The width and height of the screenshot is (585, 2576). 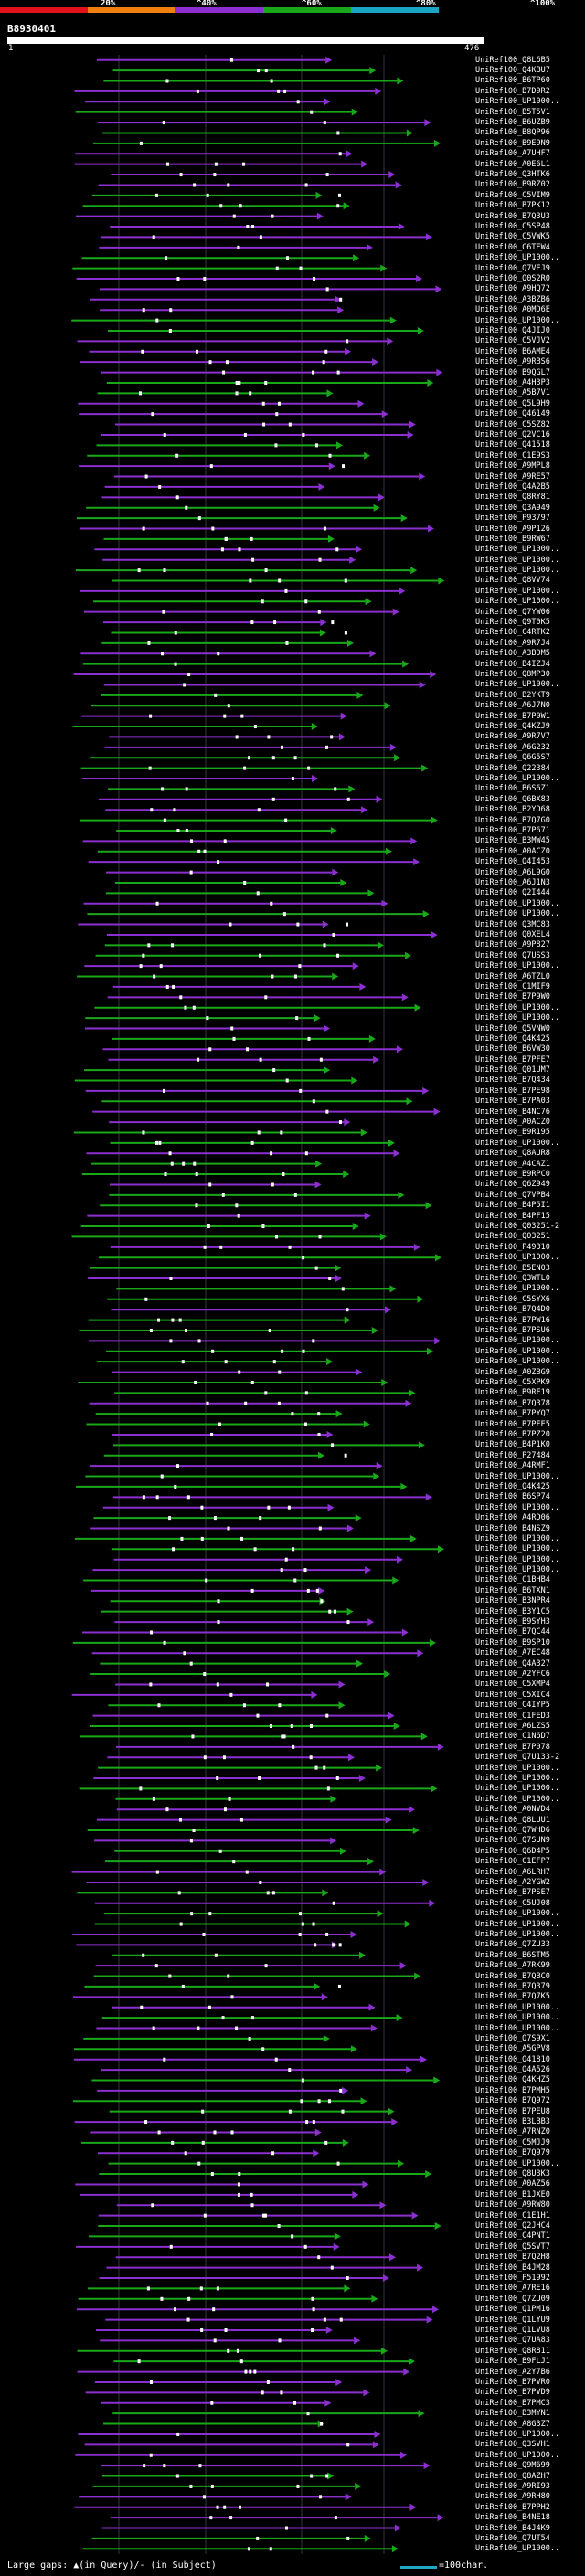 What do you see at coordinates (512, 1872) in the screenshot?
I see `hit-label: UniRef100_A6LRH7` at bounding box center [512, 1872].